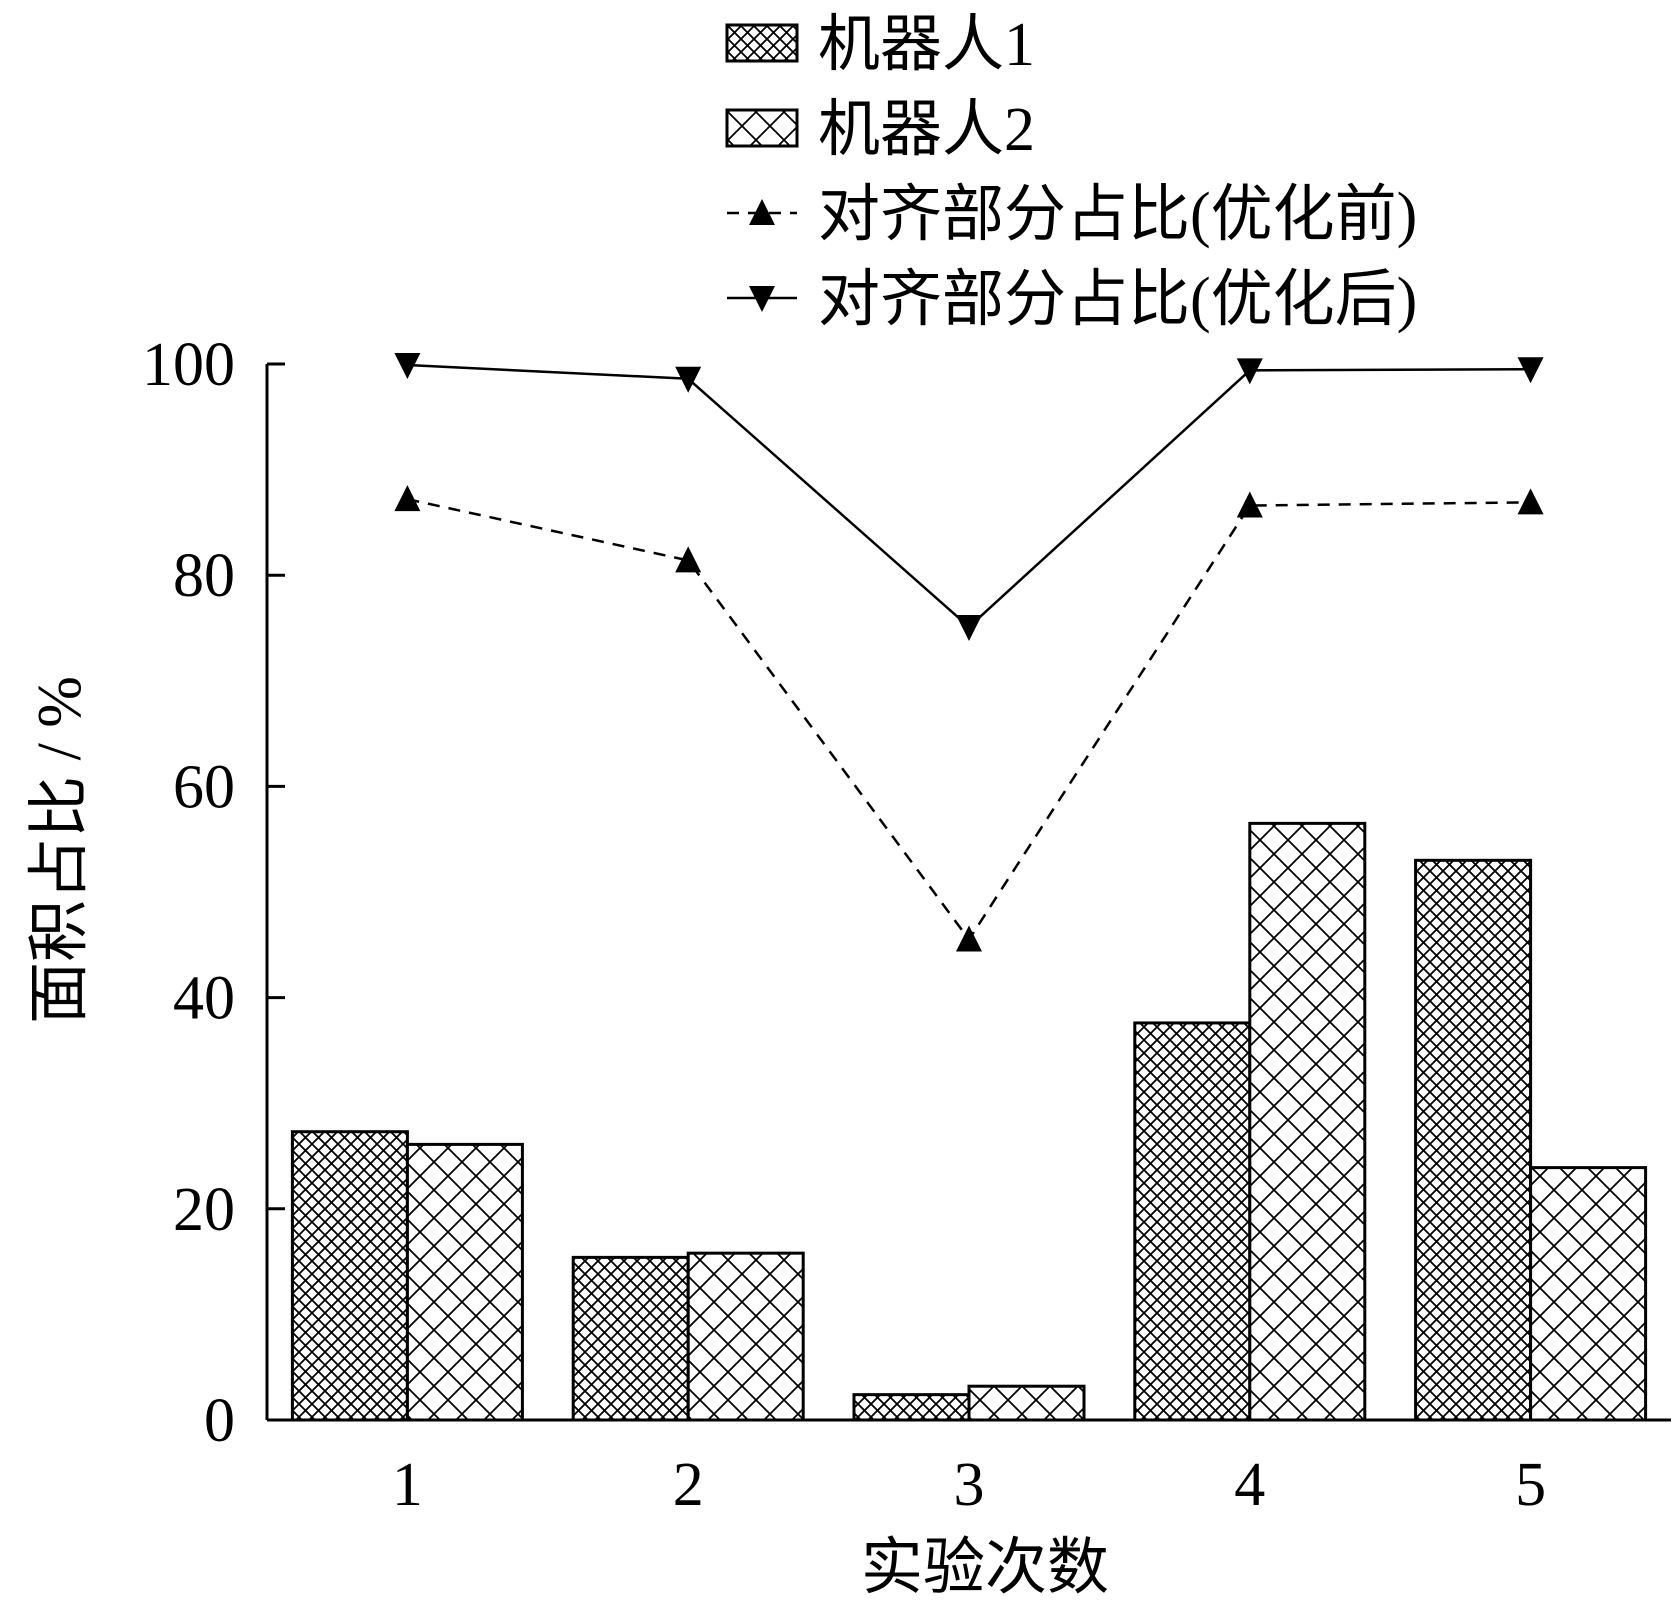  I want to click on legend-label: 机器人1, so click(926, 45).